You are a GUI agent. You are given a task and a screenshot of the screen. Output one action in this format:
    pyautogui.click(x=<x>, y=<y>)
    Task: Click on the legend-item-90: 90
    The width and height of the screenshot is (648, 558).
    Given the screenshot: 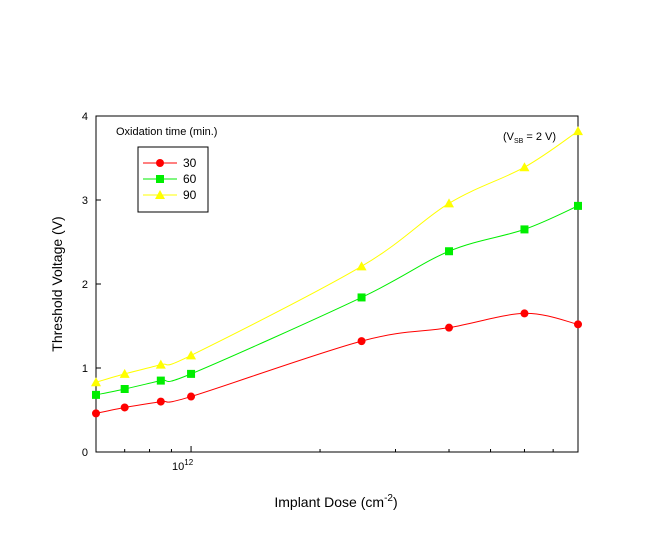 What is the action you would take?
    pyautogui.click(x=170, y=195)
    